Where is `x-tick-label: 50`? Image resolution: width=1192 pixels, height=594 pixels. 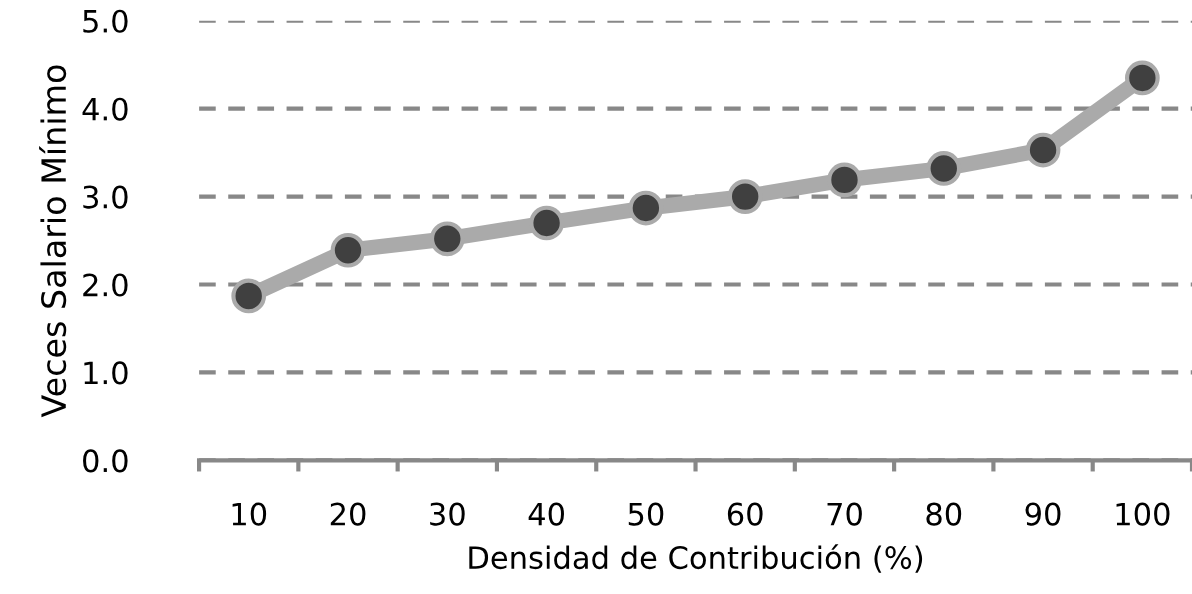 x-tick-label: 50 is located at coordinates (646, 514).